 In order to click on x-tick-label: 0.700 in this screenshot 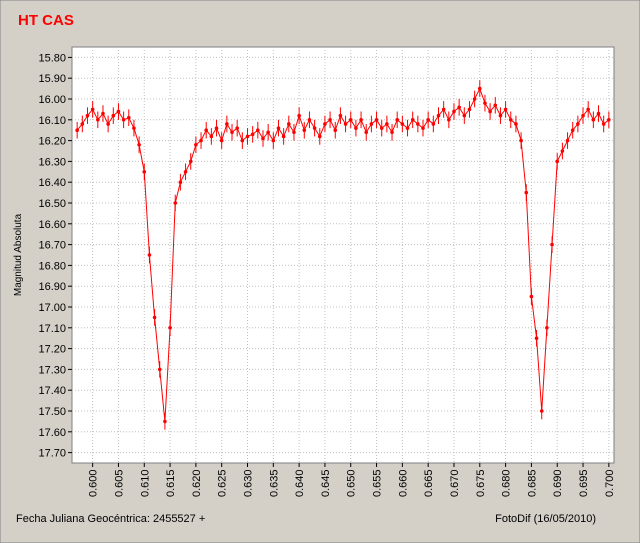, I will do `click(610, 483)`.